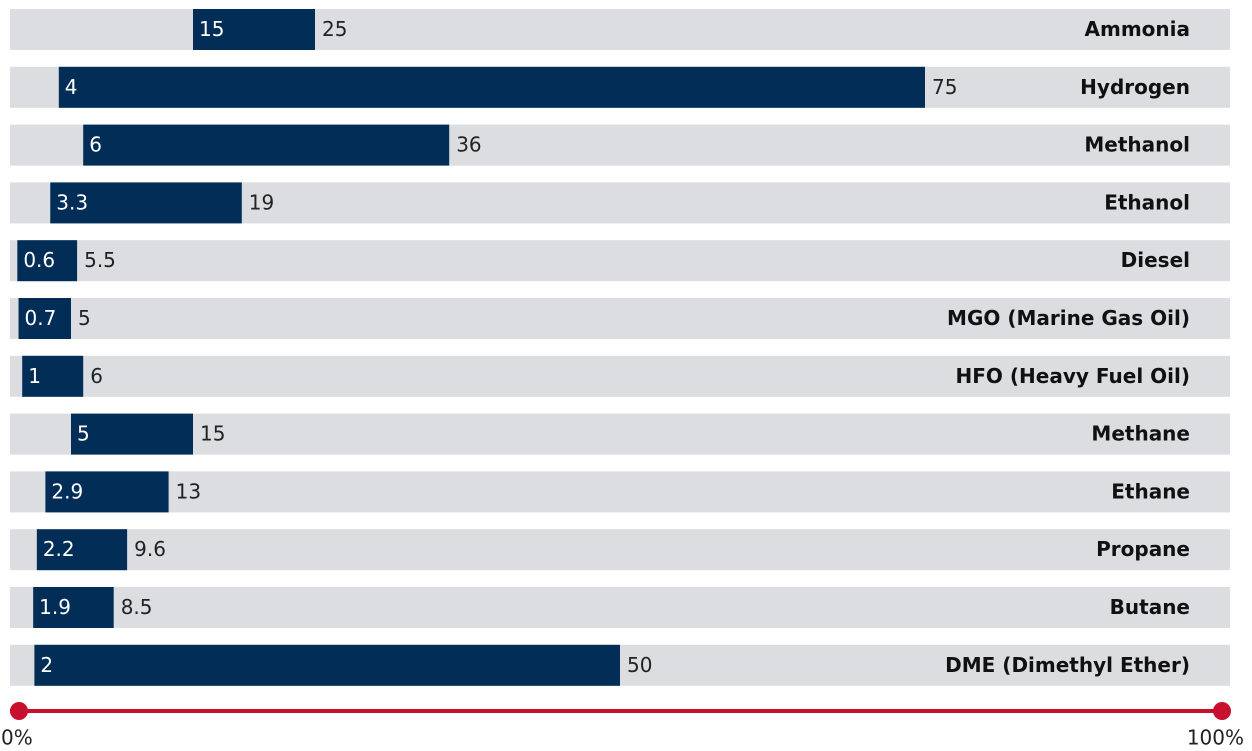  I want to click on x-tick-label: 100%, so click(1215, 738).